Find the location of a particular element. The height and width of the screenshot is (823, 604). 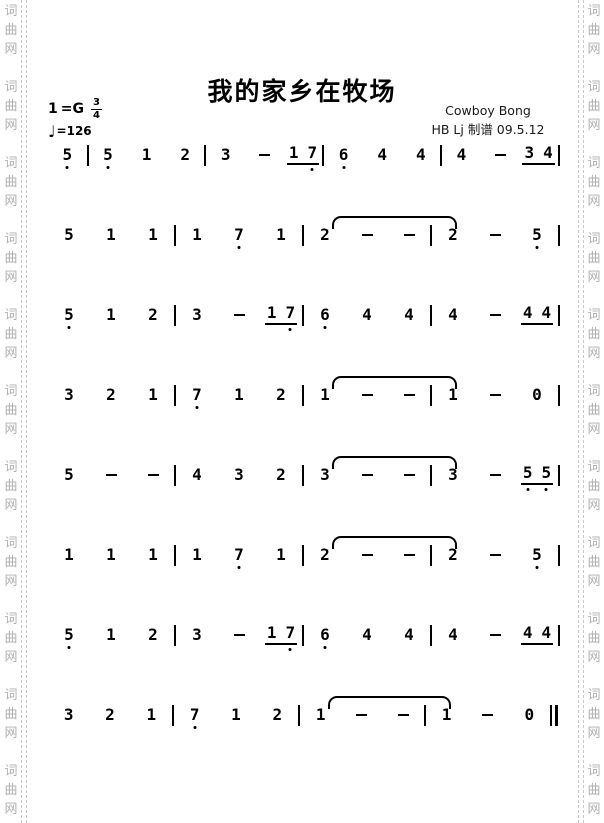

tempo-marking: ♩ =126 is located at coordinates (75, 131).